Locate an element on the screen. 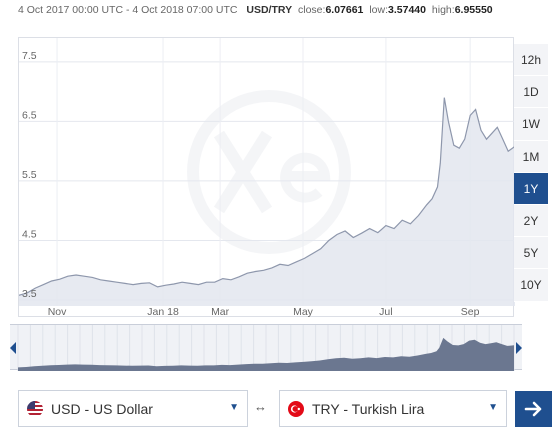  currency-pair: USD/TRY is located at coordinates (269, 10).